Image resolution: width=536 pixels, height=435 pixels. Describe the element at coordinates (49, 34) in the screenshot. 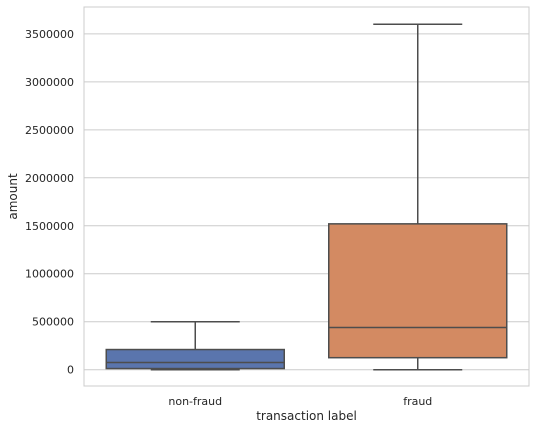

I see `y-tick-label: 3500000` at that location.